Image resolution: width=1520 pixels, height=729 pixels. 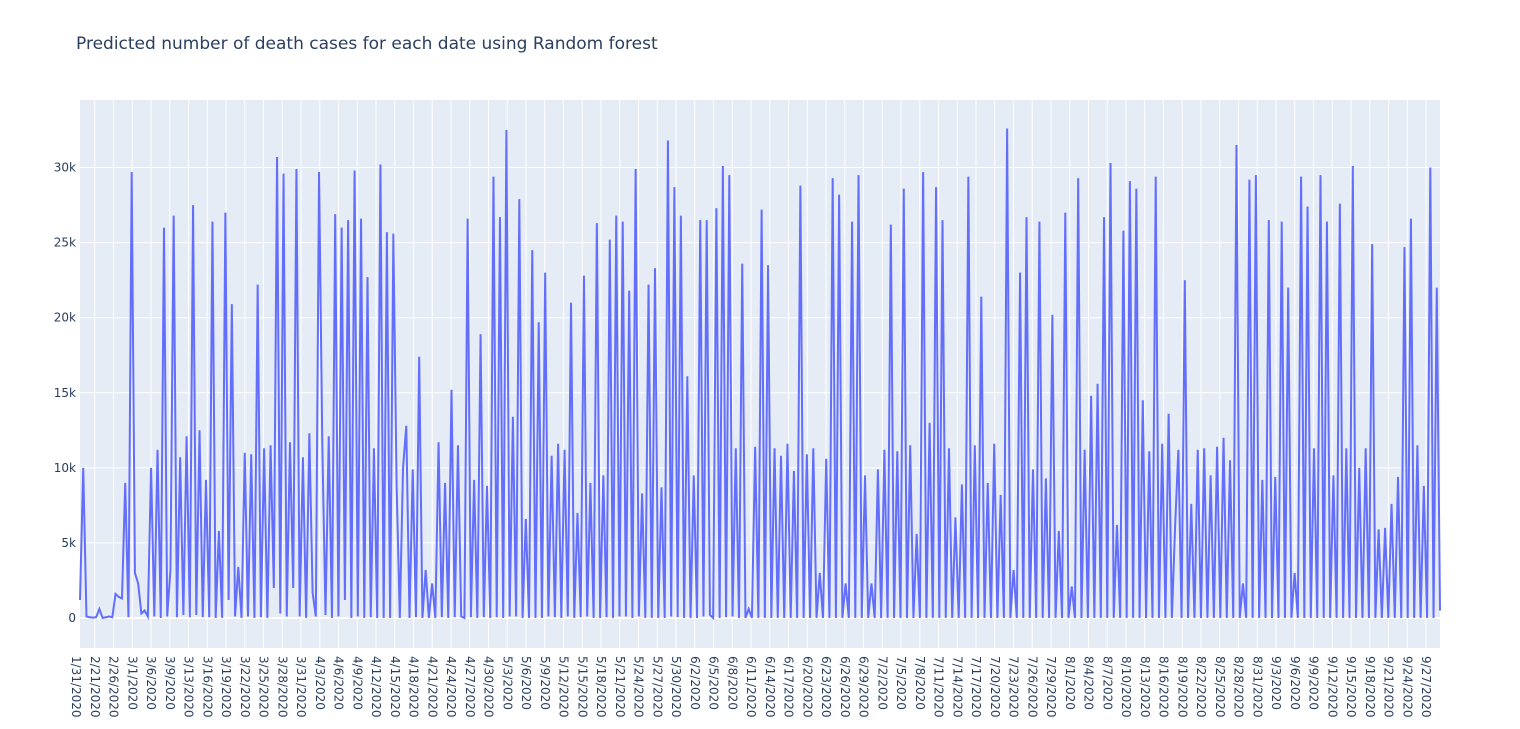 What do you see at coordinates (357, 683) in the screenshot?
I see `x-tick-label: 4/9/2020` at bounding box center [357, 683].